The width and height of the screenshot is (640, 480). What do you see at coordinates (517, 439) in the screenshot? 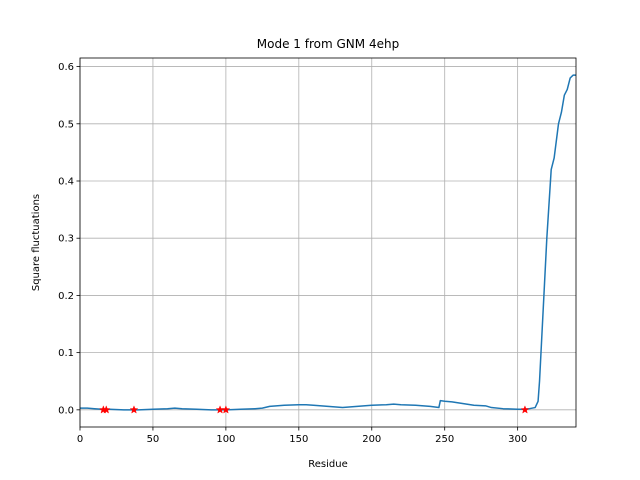
I see `x-tick-label: 300` at bounding box center [517, 439].